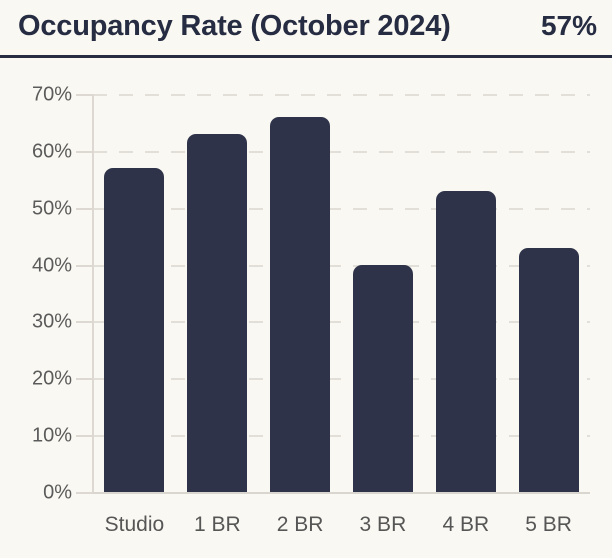 This screenshot has height=558, width=612. What do you see at coordinates (548, 369) in the screenshot?
I see `bar-5-br` at bounding box center [548, 369].